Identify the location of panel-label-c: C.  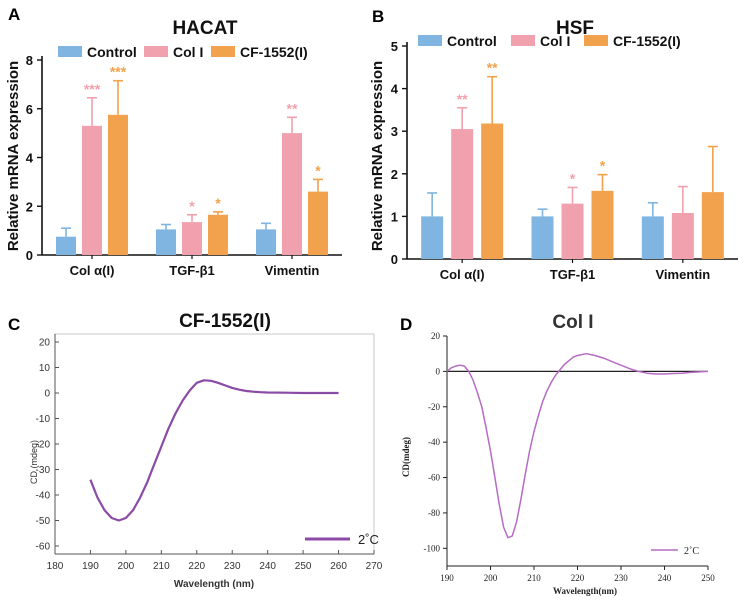
(14, 324).